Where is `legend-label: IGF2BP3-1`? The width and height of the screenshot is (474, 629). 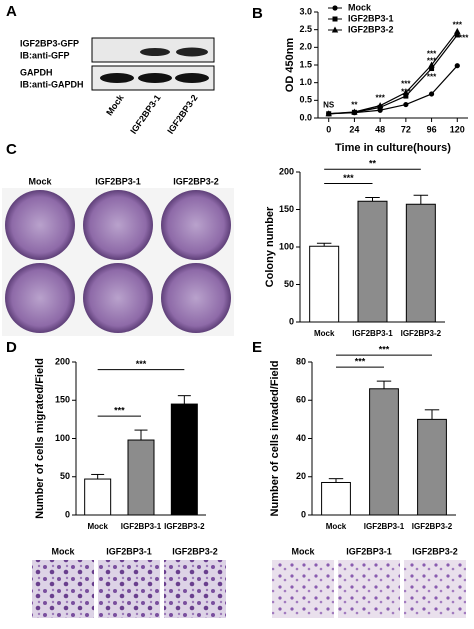
legend-label: IGF2BP3-1 is located at coordinates (371, 18).